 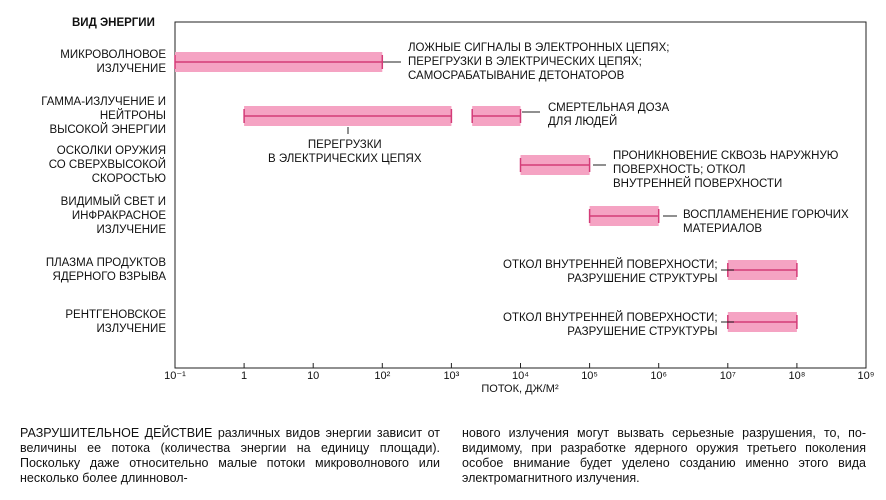 I want to click on y-category-label: ВИДИМЫЙ СВЕТ И ИНФРАКРАСНОЕ ИЗЛУЧЕНИЕ, so click(x=113, y=216).